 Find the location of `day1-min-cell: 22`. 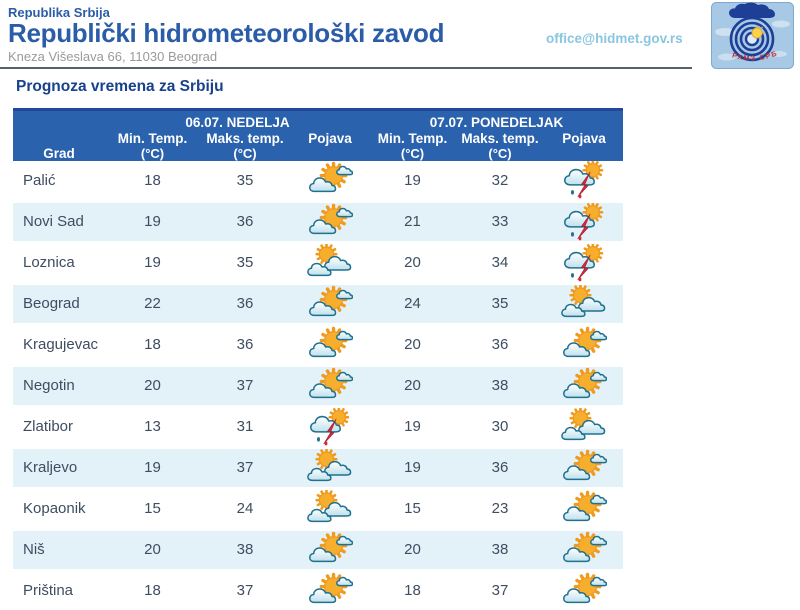

day1-min-cell: 22 is located at coordinates (152, 303).